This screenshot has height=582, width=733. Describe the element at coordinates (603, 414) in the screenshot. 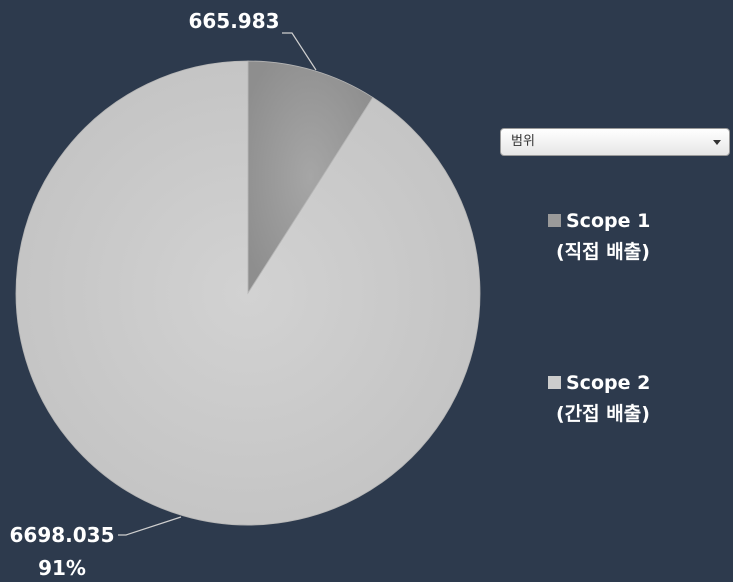

I see `legend-sublabel-scope-2: (간접 배출)` at that location.